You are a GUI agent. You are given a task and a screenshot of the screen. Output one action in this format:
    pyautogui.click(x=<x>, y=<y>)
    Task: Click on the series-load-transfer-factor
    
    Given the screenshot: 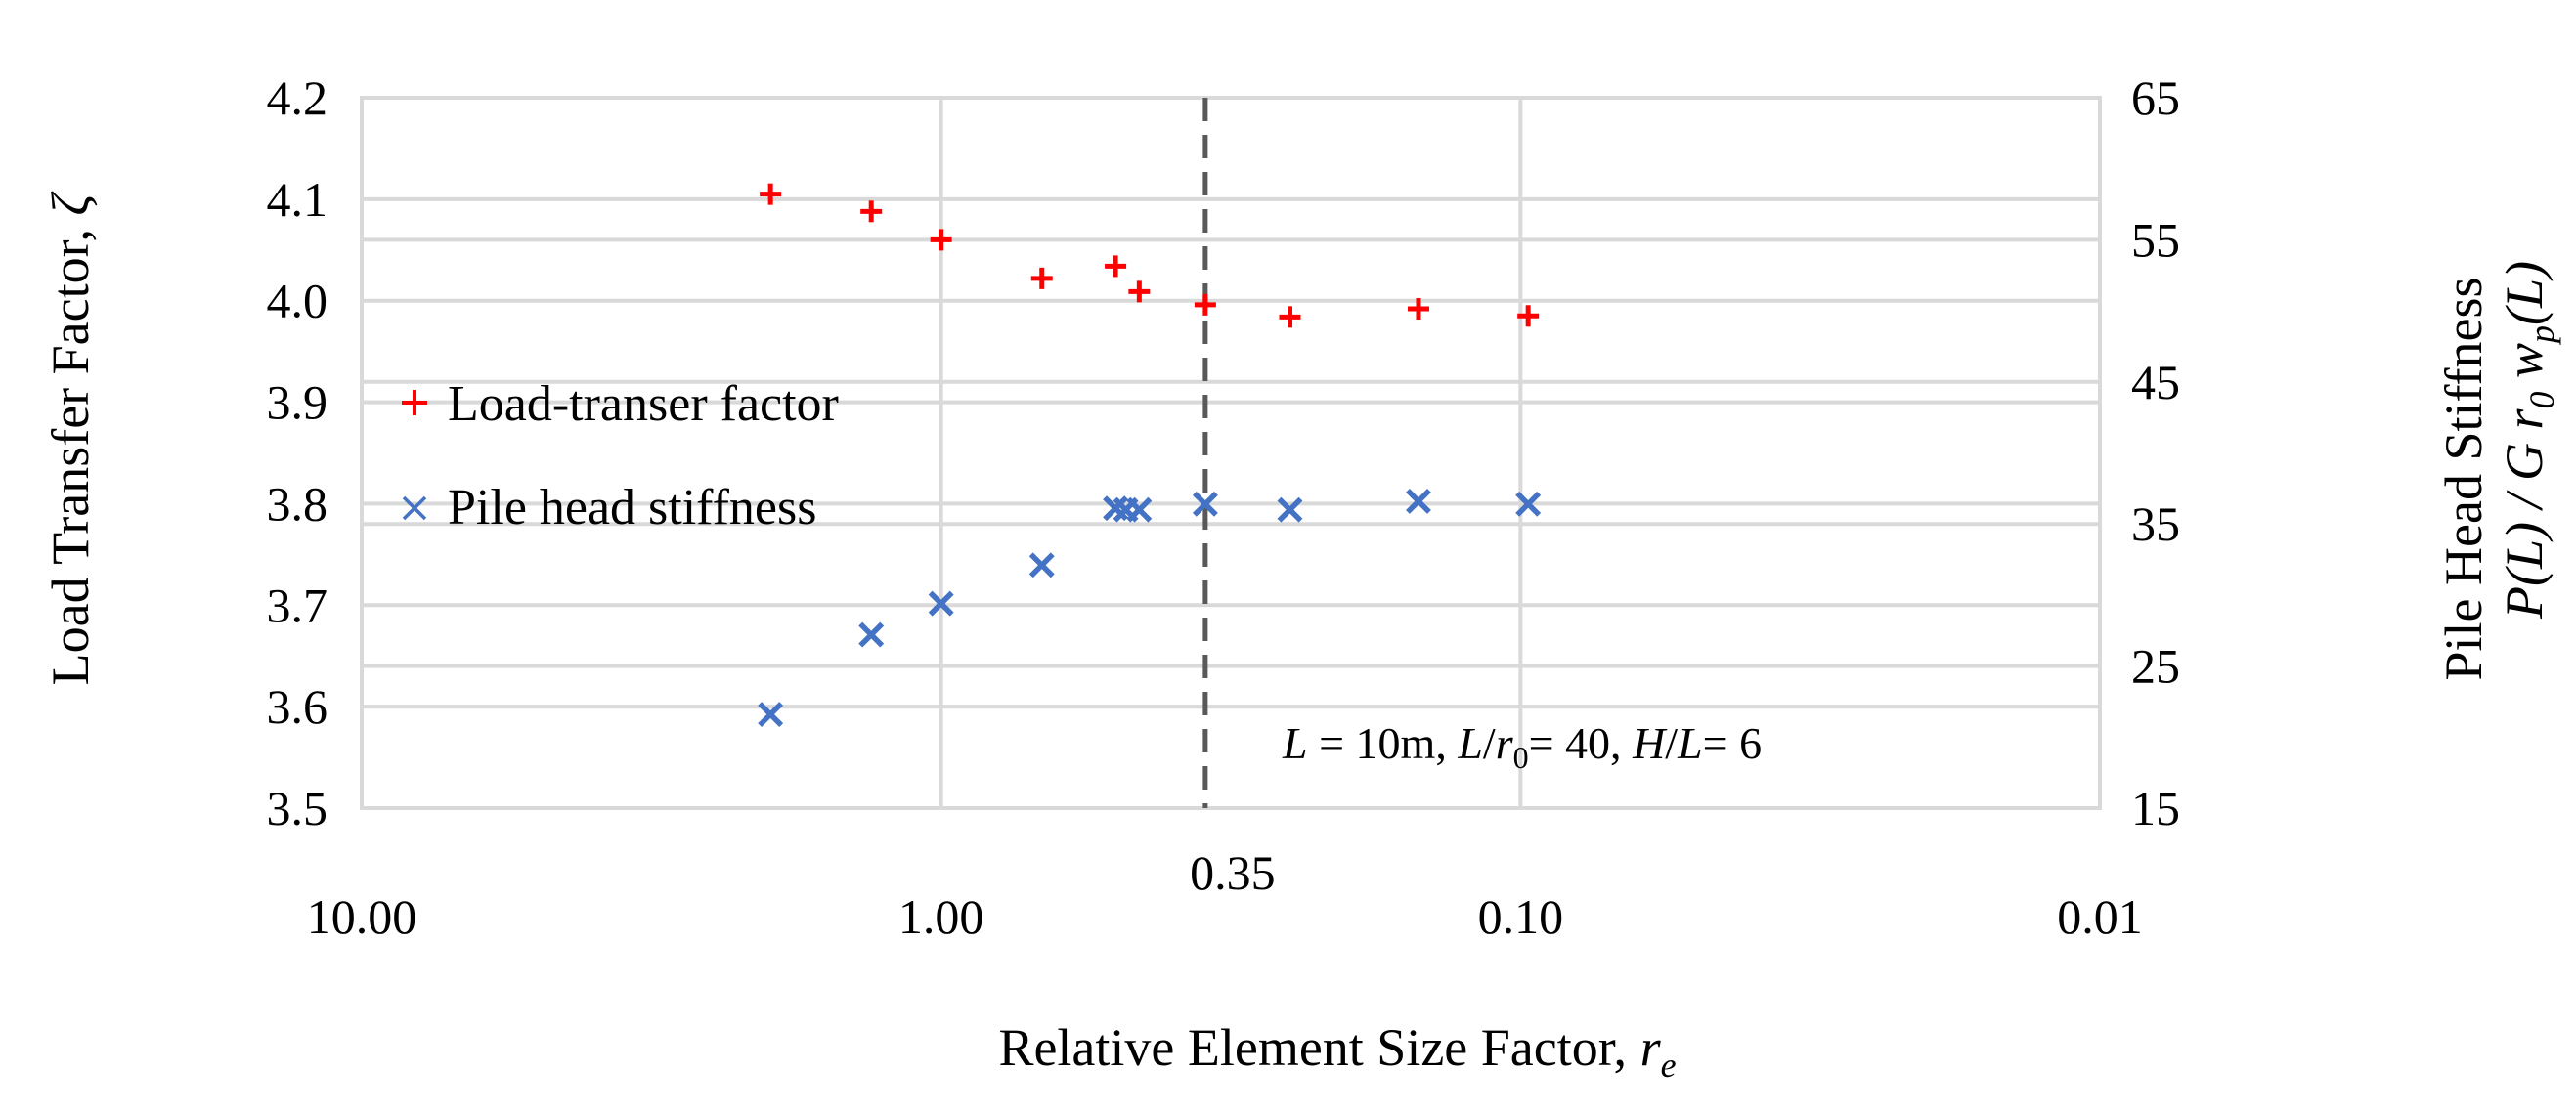 What is the action you would take?
    pyautogui.click(x=1150, y=256)
    